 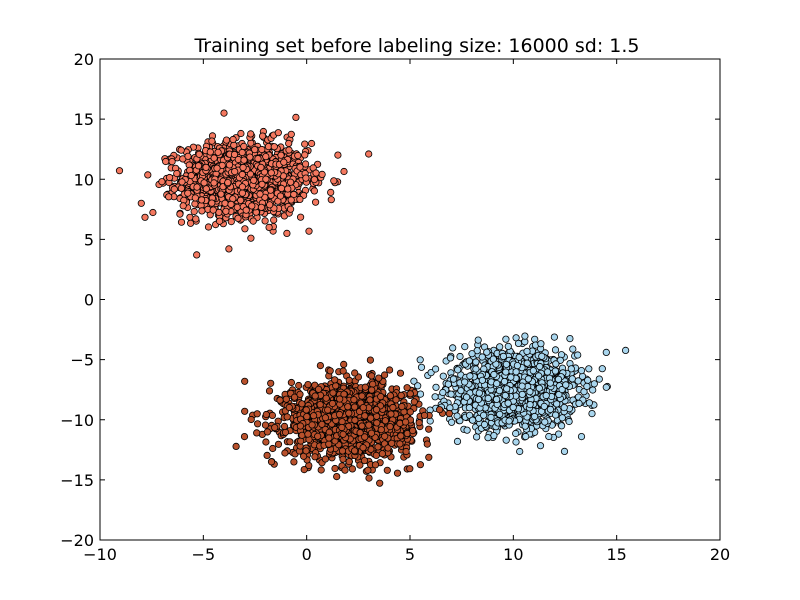 What do you see at coordinates (82, 360) in the screenshot?
I see `y-tick-label: −5` at bounding box center [82, 360].